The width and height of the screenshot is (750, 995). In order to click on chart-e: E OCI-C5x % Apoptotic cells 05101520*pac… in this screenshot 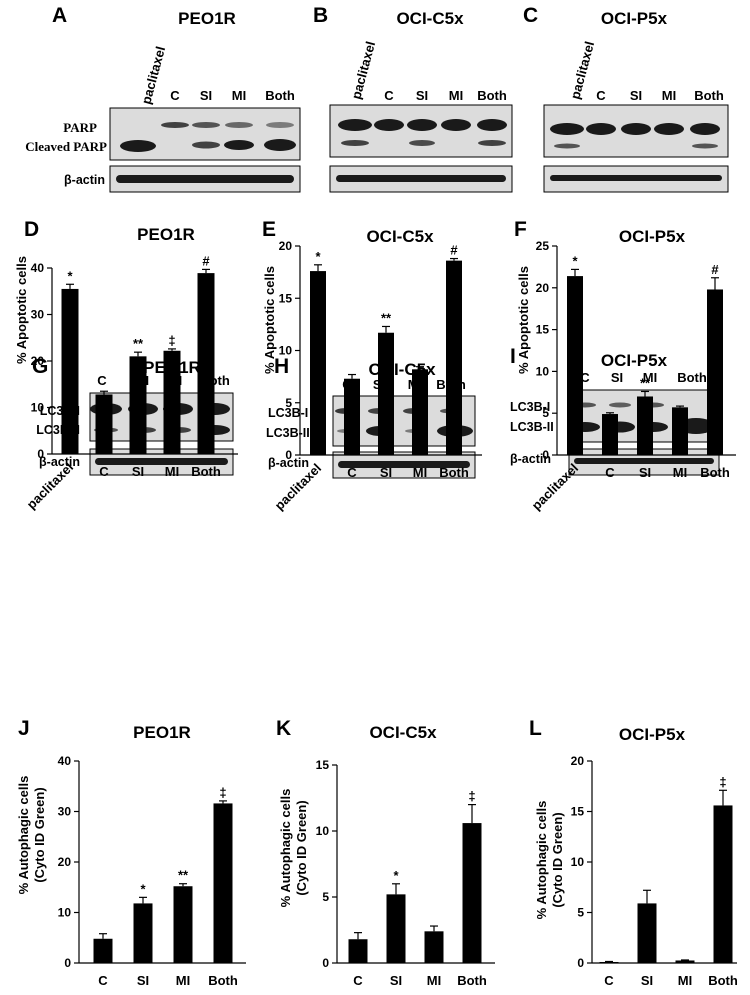, I will do `click(372, 365)`.